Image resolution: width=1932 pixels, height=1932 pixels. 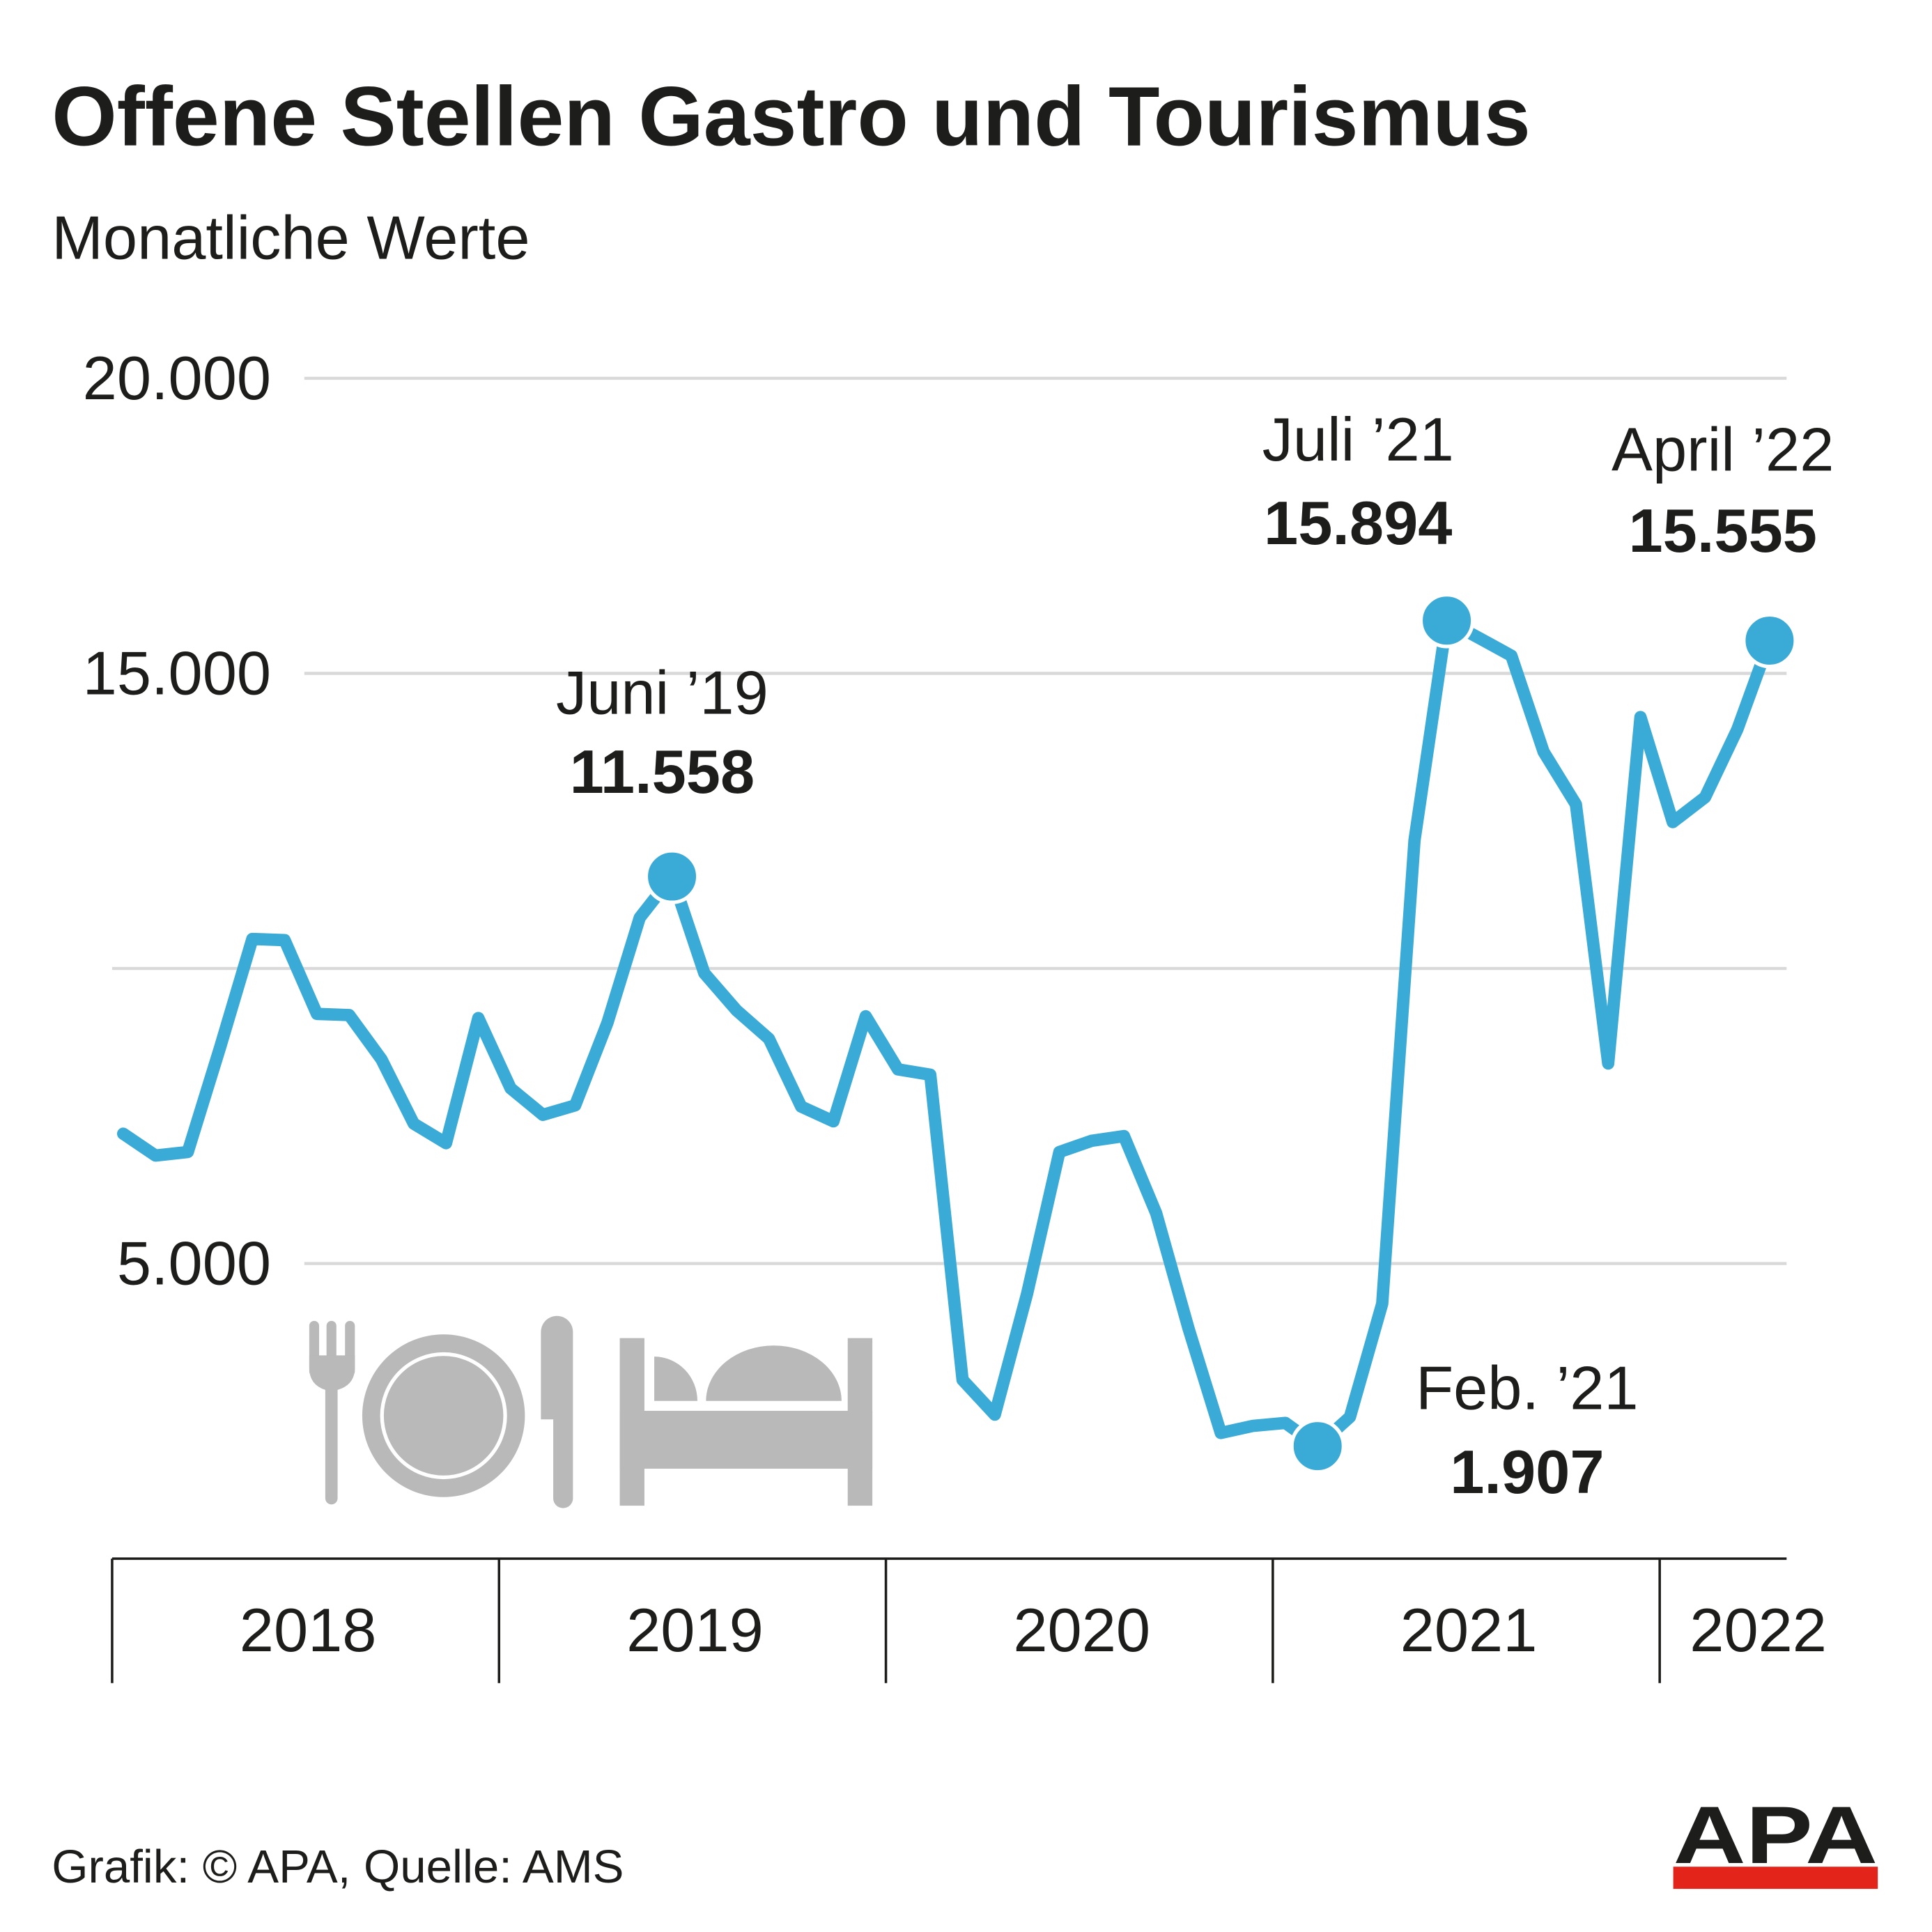 What do you see at coordinates (662, 771) in the screenshot?
I see `annotation-value: 11.558` at bounding box center [662, 771].